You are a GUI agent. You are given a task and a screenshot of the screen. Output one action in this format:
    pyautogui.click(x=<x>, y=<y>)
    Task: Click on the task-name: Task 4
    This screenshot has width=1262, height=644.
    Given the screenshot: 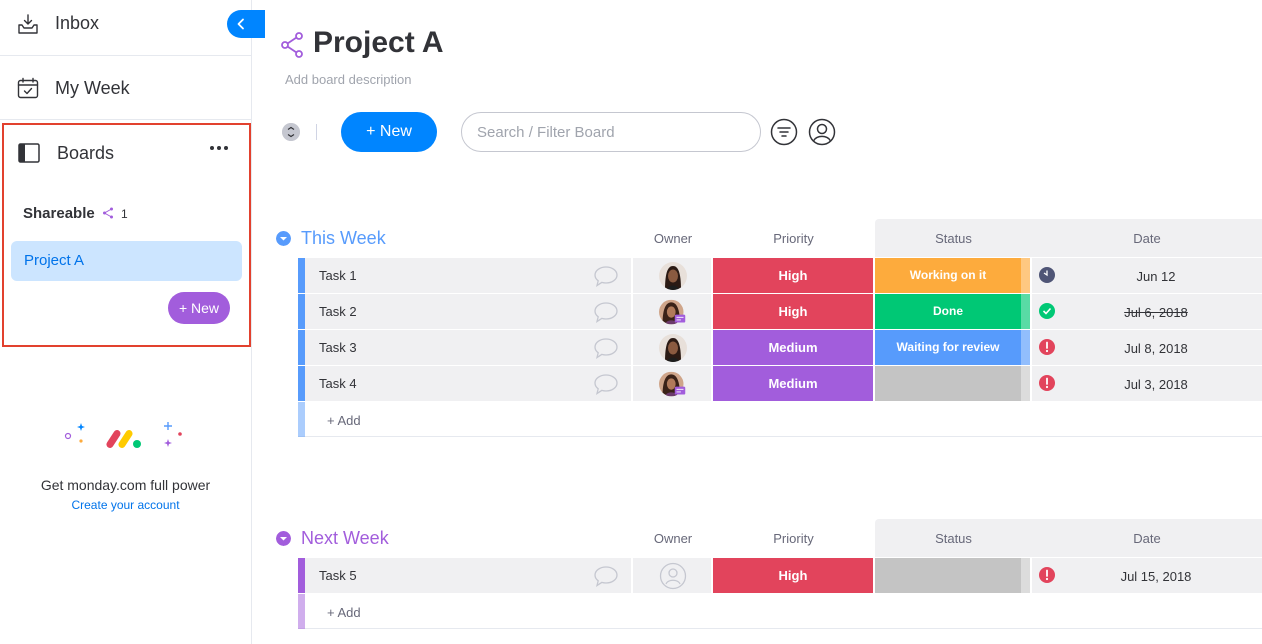 What is the action you would take?
    pyautogui.click(x=338, y=383)
    